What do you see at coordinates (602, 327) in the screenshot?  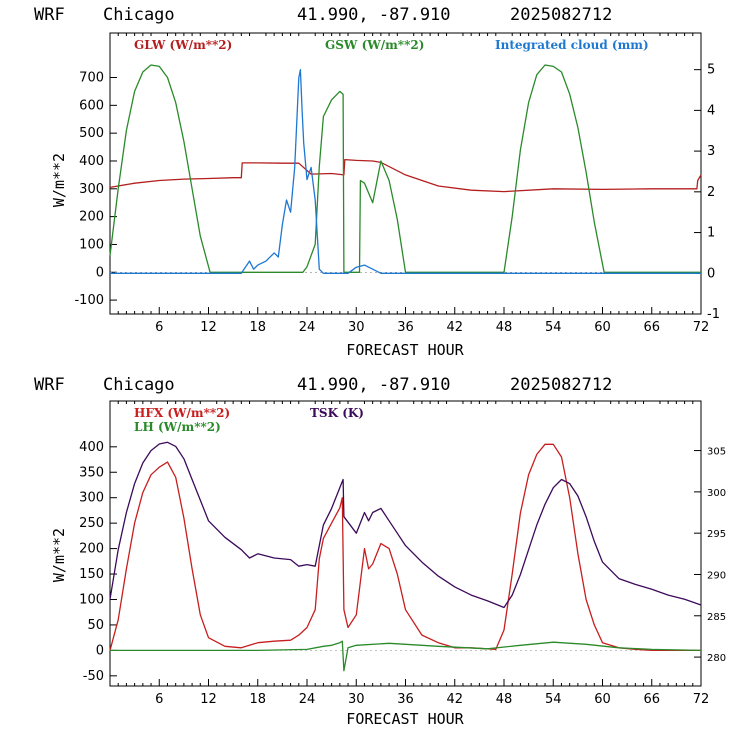 I see `panel1-x-tick-label: 60` at bounding box center [602, 327].